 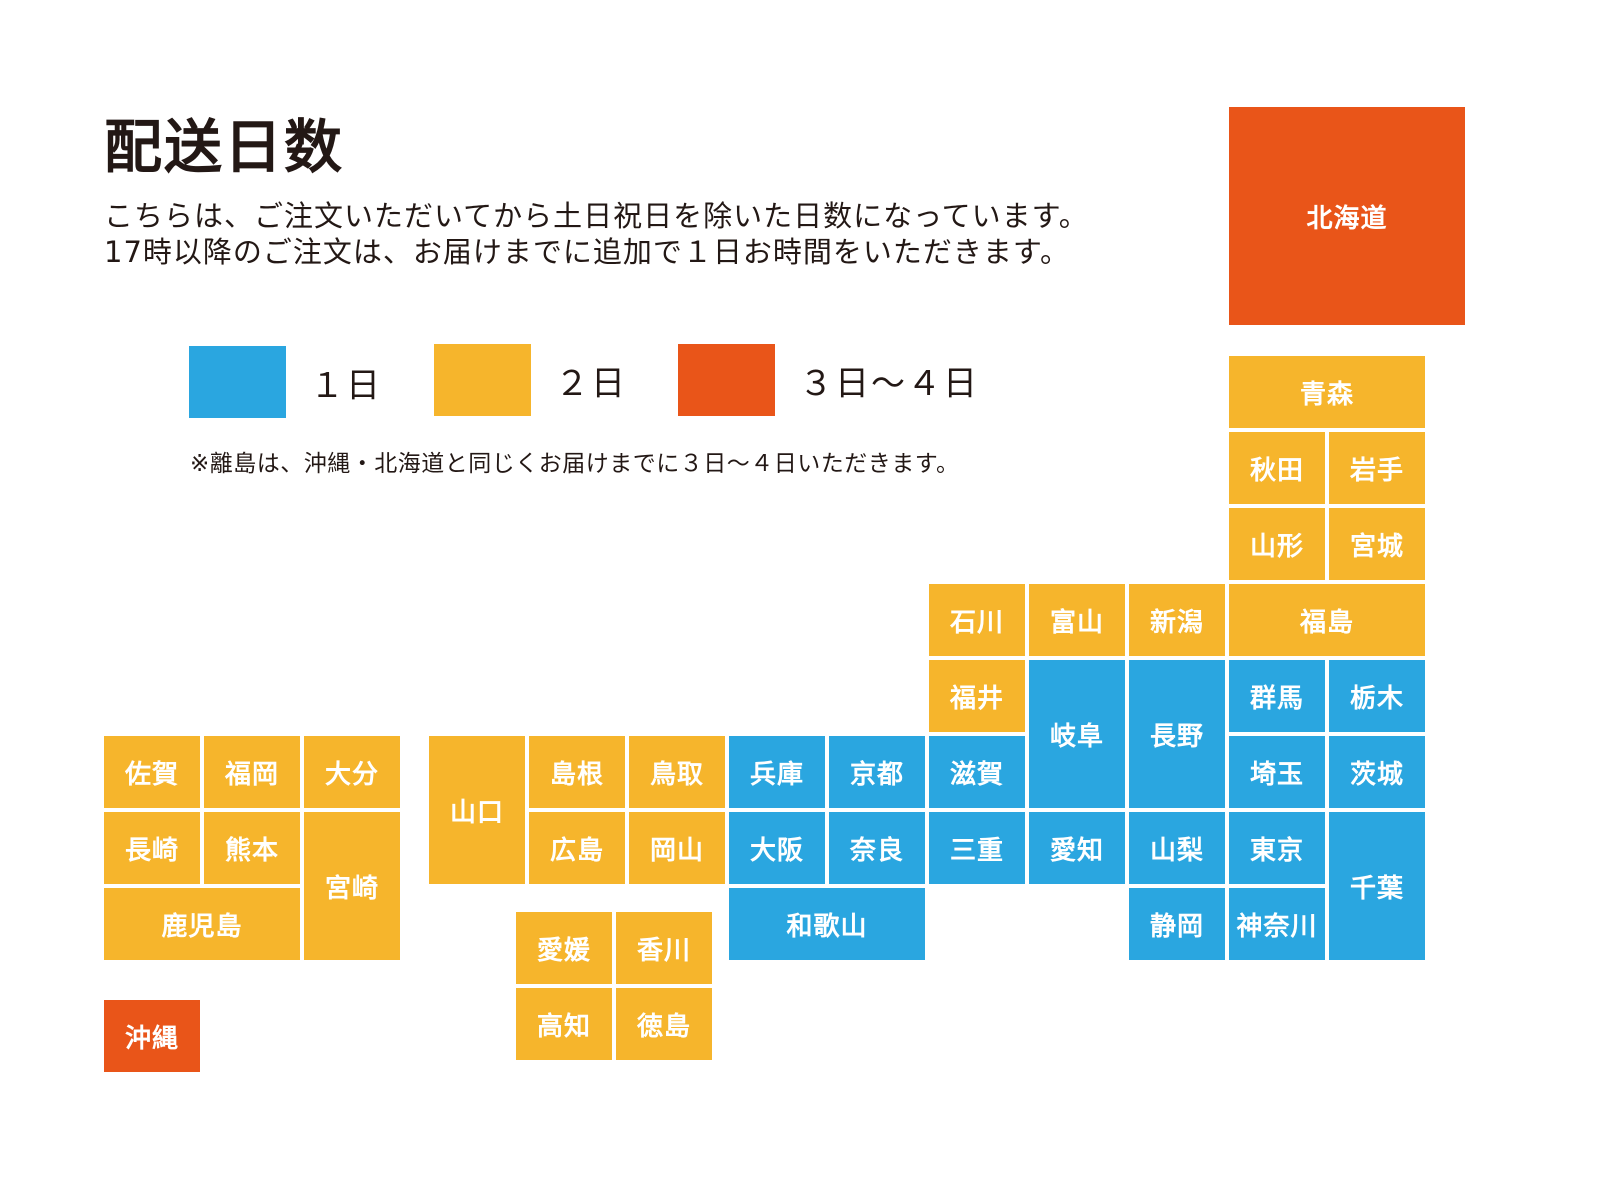 I want to click on prefecture-fukushima: 福島, so click(x=1327, y=620).